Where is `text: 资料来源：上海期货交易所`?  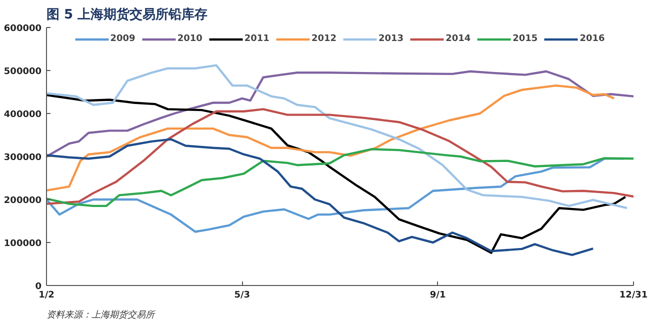
text: 资料来源：上海期货交易所 is located at coordinates (101, 315).